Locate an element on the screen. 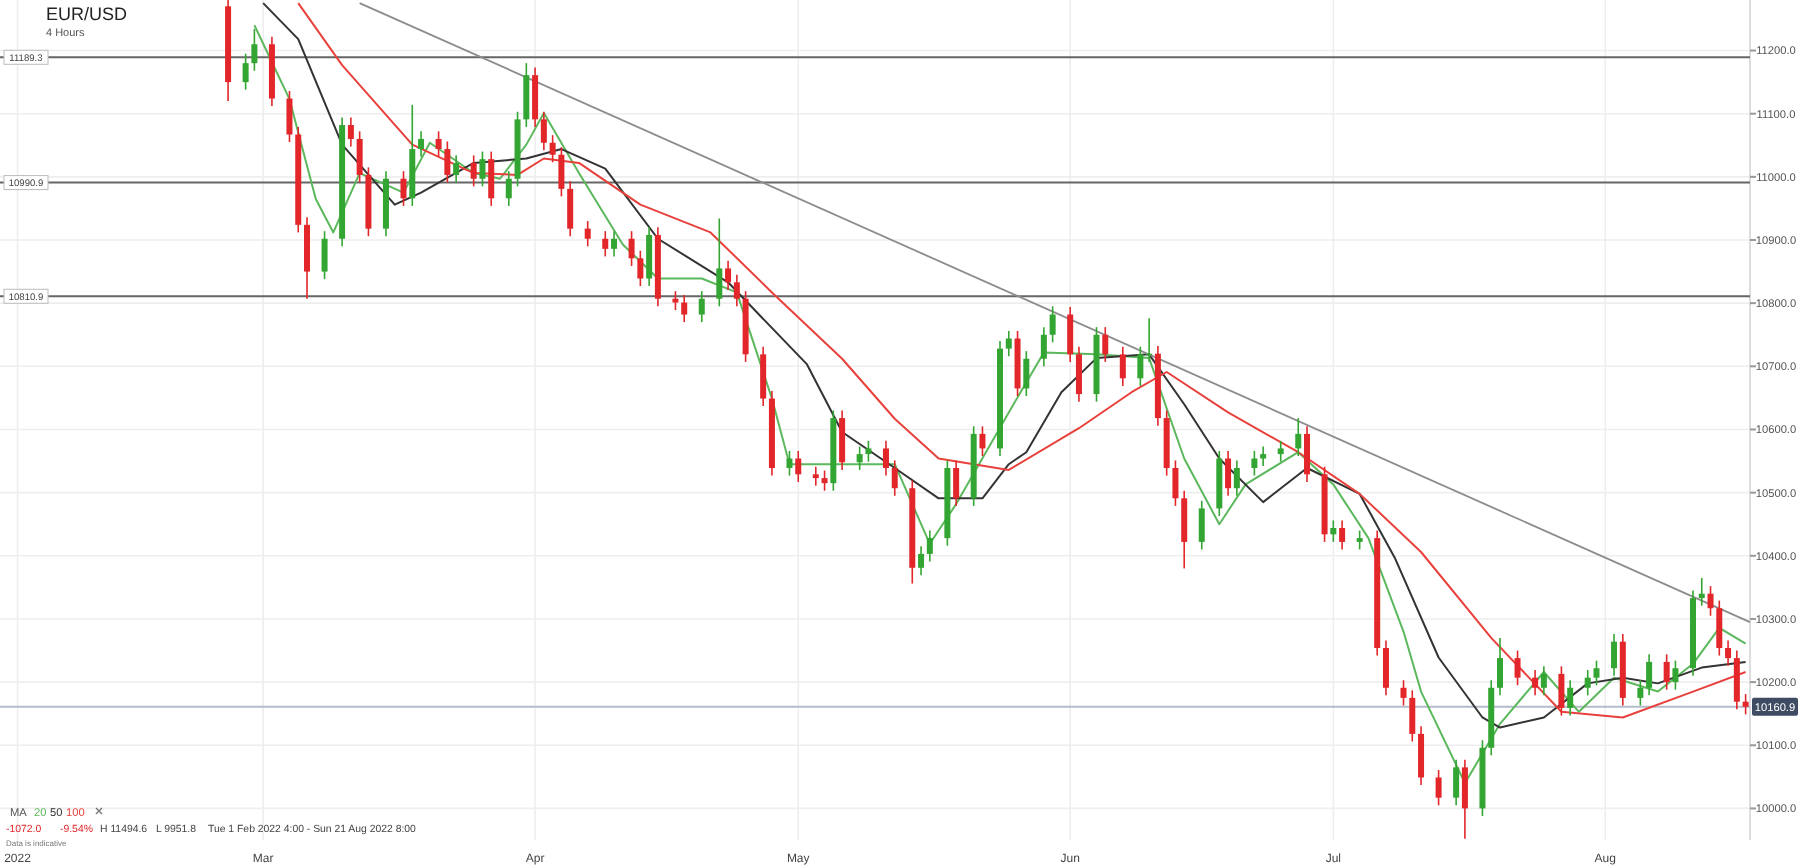 Image resolution: width=1800 pixels, height=868 pixels. chart-title: EUR/USD is located at coordinates (87, 14).